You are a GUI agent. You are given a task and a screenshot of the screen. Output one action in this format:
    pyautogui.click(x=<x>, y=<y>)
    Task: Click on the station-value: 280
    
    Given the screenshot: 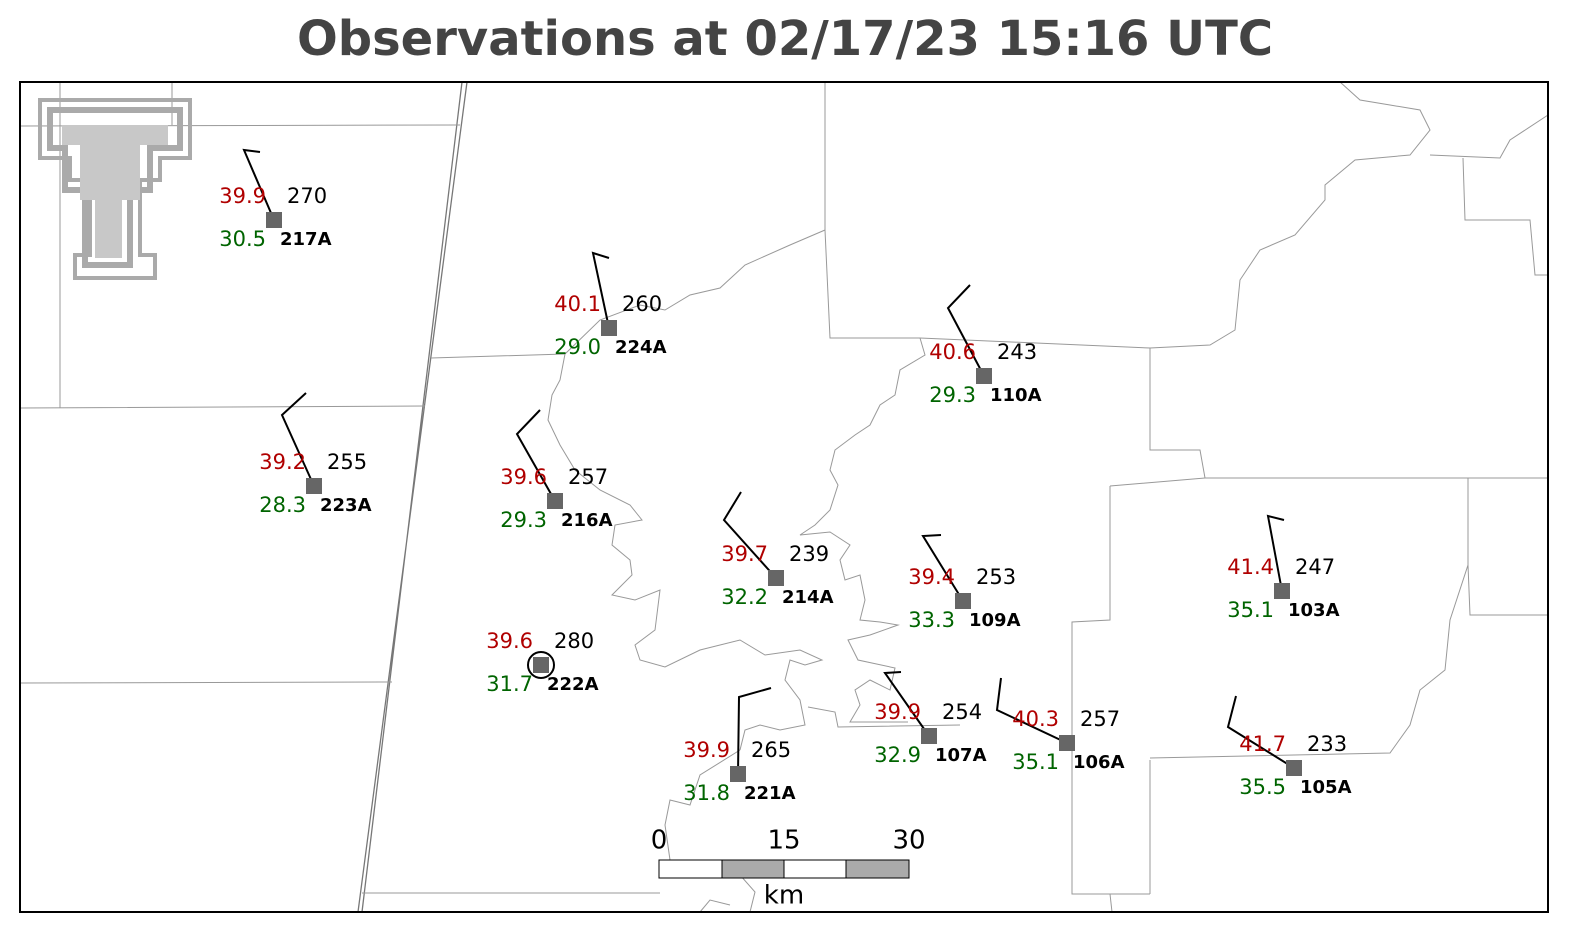 What is the action you would take?
    pyautogui.click(x=574, y=641)
    